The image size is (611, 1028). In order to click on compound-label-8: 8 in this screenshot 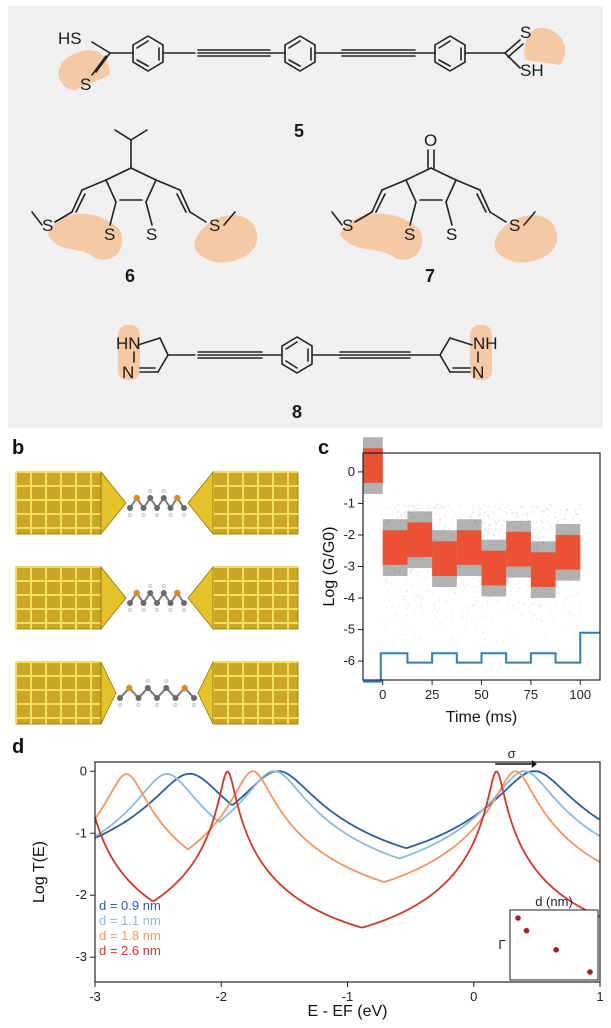, I will do `click(297, 412)`.